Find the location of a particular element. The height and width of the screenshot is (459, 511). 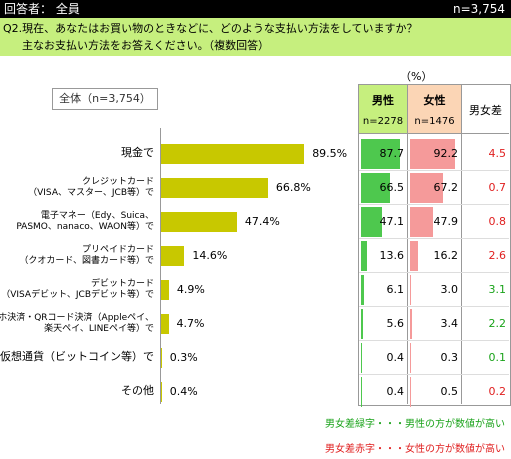

gender-diff-value: 4.5 is located at coordinates (497, 153).